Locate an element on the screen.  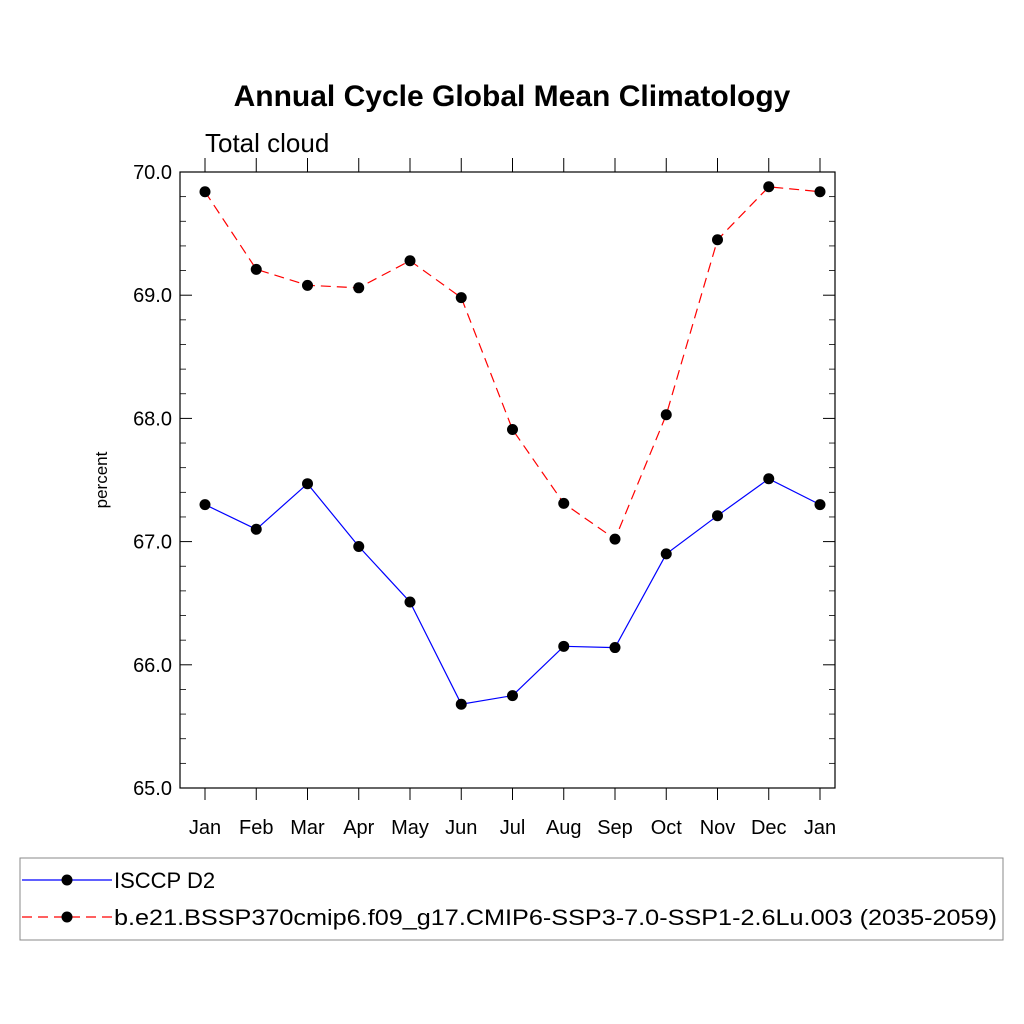
legend-box is located at coordinates (511, 899).